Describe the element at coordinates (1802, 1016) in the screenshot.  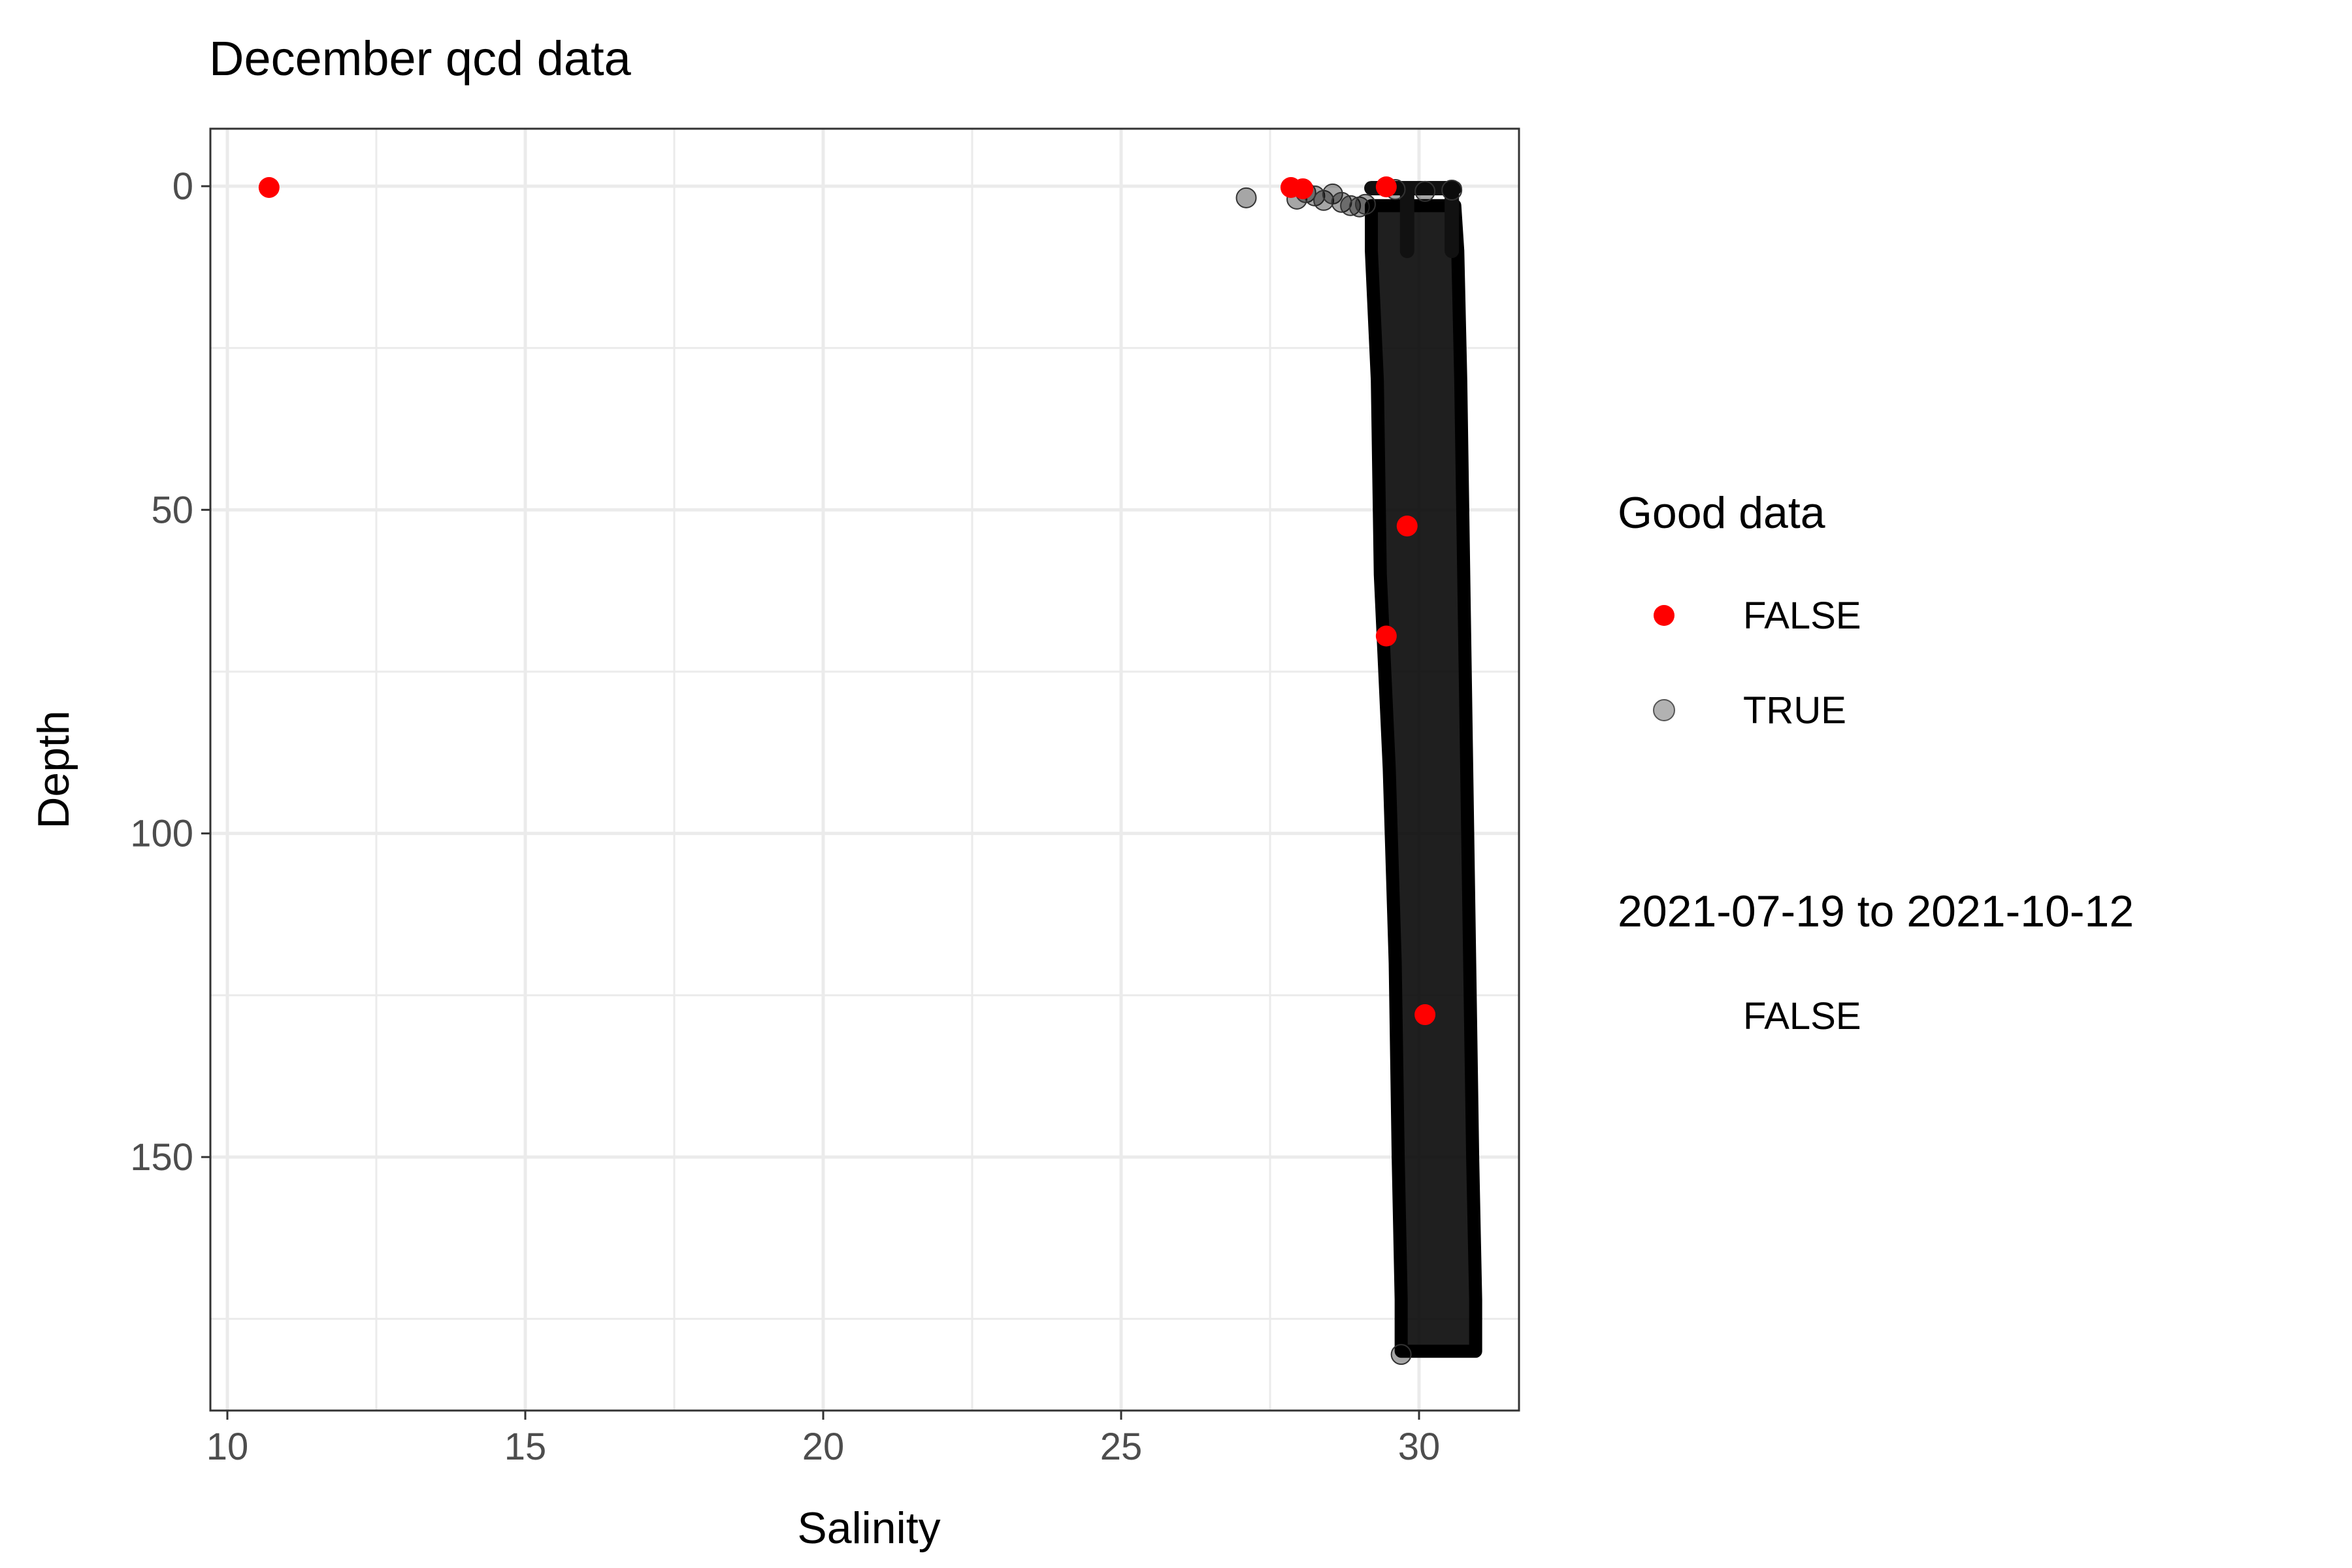
I see `legend-label-date-false: FALSE` at that location.